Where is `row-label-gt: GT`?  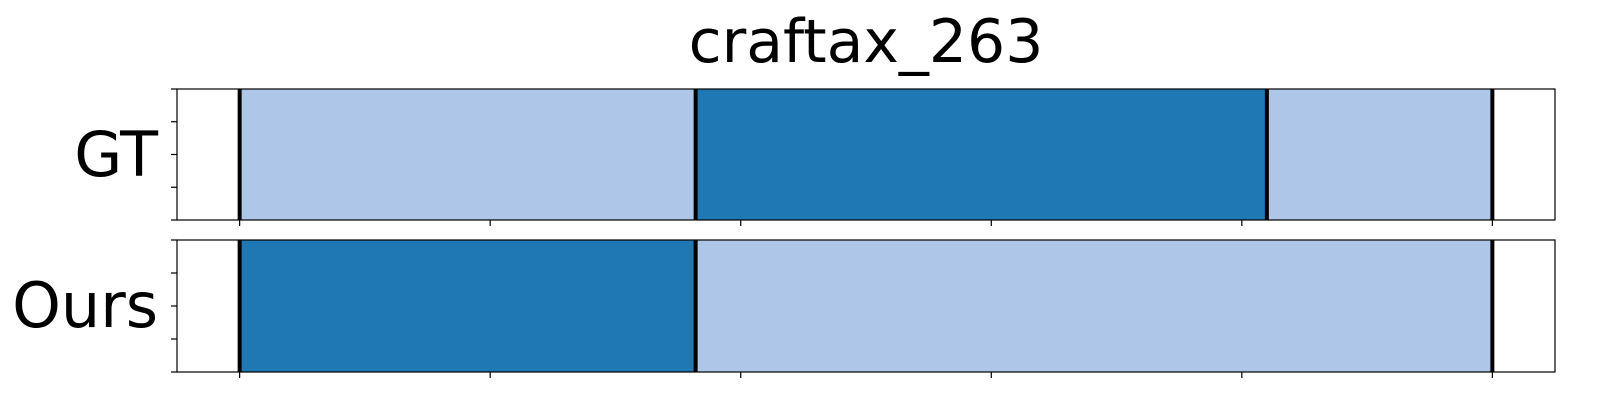 row-label-gt: GT is located at coordinates (116, 154).